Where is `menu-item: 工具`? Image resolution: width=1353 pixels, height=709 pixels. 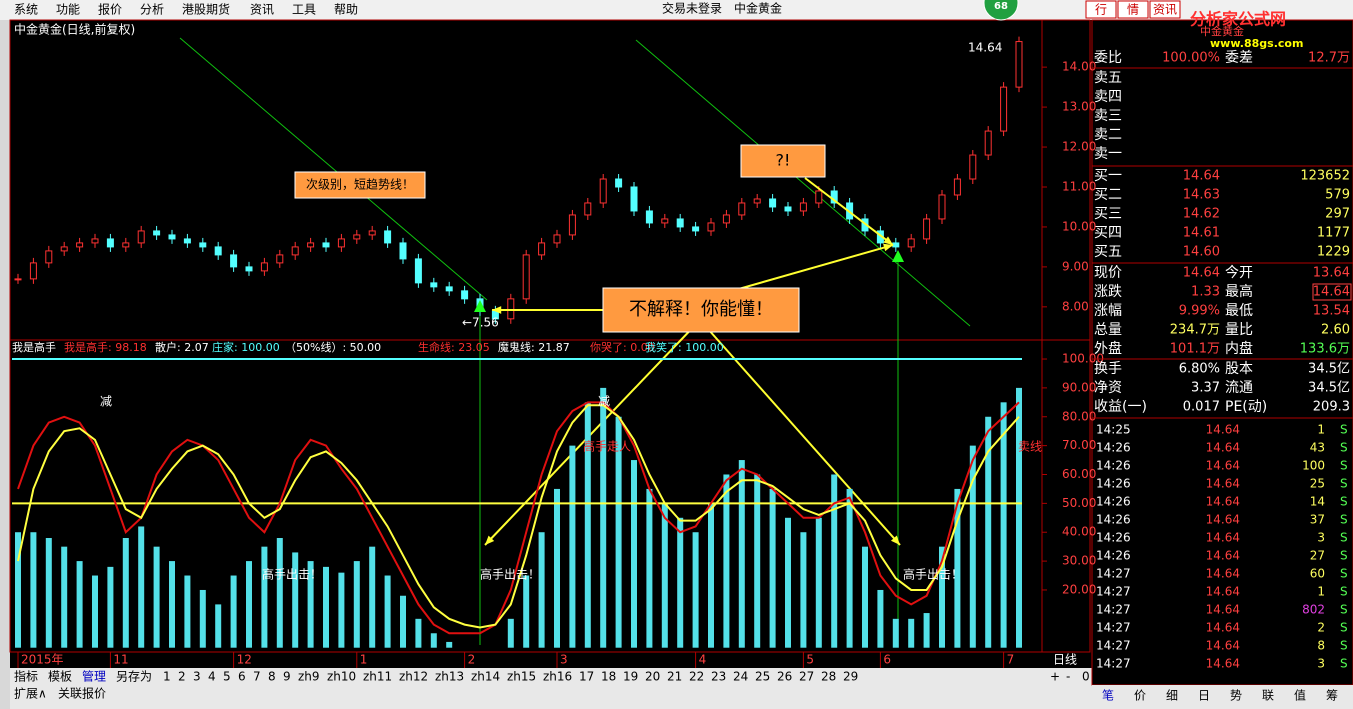 menu-item: 工具 is located at coordinates (304, 10).